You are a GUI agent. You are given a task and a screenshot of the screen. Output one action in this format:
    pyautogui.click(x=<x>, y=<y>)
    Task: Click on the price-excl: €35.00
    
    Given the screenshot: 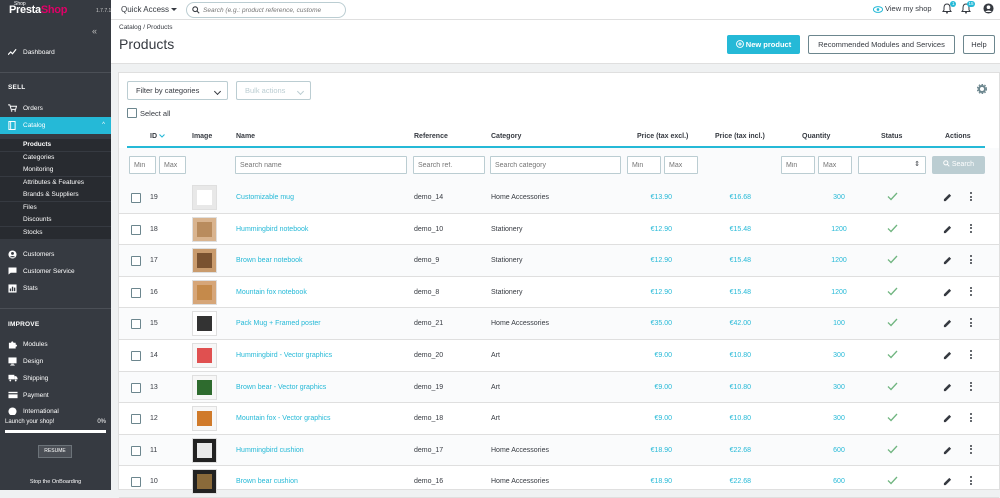 What is the action you would take?
    pyautogui.click(x=661, y=324)
    